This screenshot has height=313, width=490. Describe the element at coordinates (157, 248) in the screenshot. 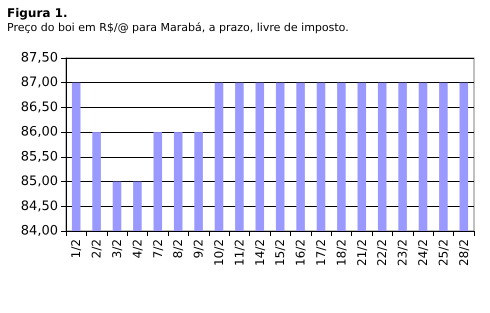

I see `x-tick-label: 7/2` at that location.